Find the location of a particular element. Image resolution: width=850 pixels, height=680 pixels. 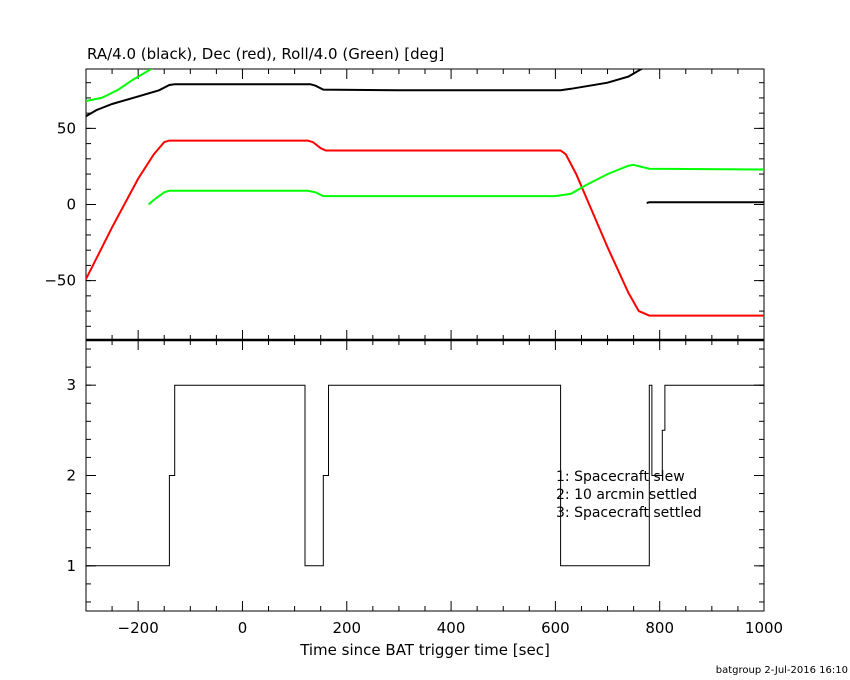

x-tick-label: 1000 is located at coordinates (764, 628).